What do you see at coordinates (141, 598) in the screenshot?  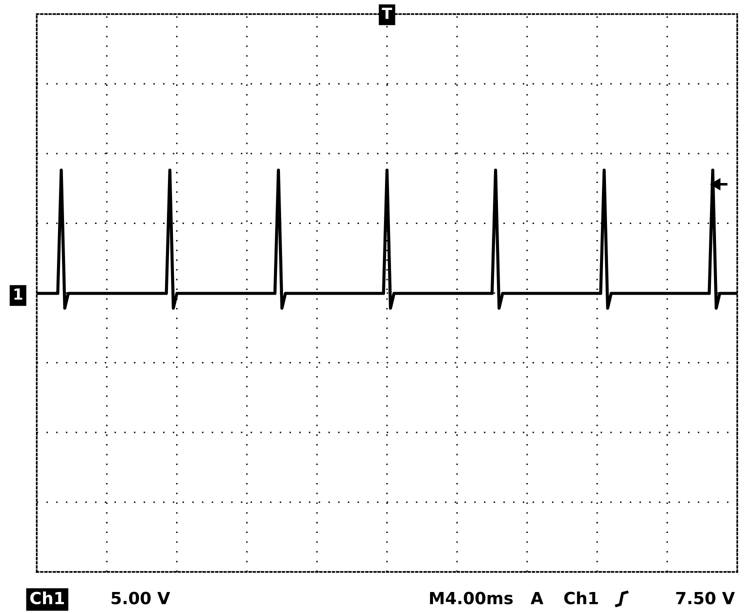 I see `text: 5.00 V` at bounding box center [141, 598].